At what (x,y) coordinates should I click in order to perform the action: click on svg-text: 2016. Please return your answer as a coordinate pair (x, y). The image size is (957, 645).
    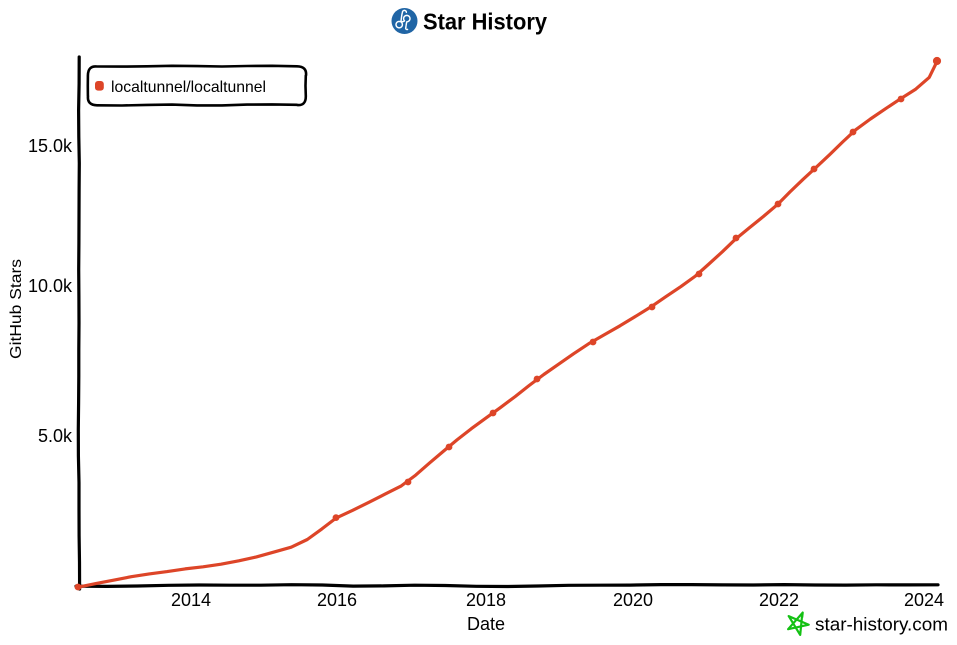
    Looking at the image, I should click on (337, 600).